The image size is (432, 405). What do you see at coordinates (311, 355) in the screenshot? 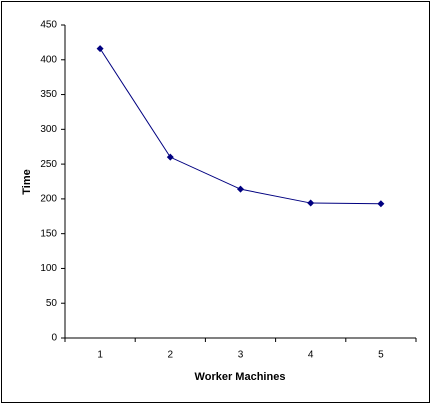
I see `x-tick-label: 4` at bounding box center [311, 355].